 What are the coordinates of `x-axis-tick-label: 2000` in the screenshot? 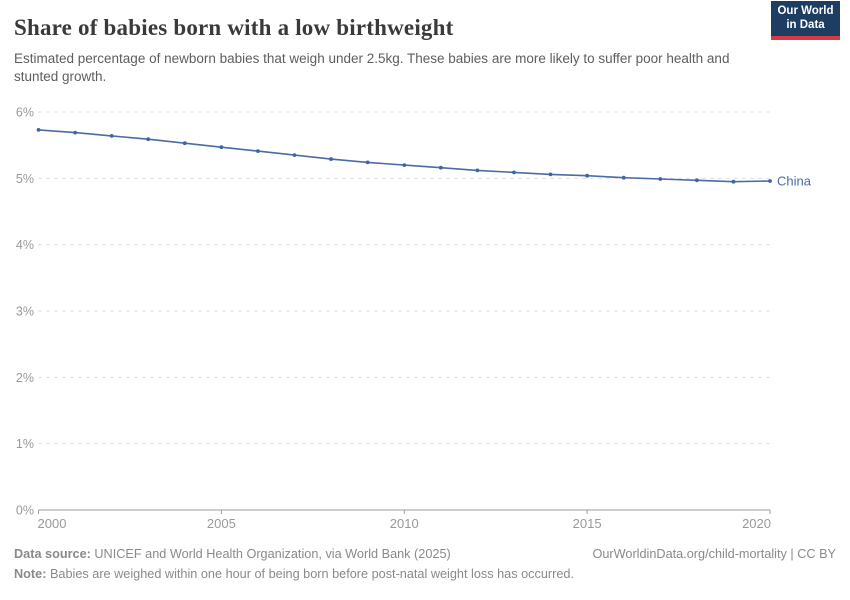 It's located at (52, 523).